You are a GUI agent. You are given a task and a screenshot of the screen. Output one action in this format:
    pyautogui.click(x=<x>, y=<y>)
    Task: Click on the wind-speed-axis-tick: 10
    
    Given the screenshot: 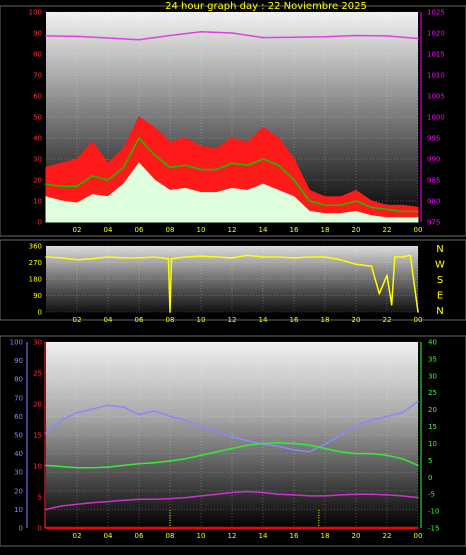 What is the action you would take?
    pyautogui.click(x=37, y=202)
    